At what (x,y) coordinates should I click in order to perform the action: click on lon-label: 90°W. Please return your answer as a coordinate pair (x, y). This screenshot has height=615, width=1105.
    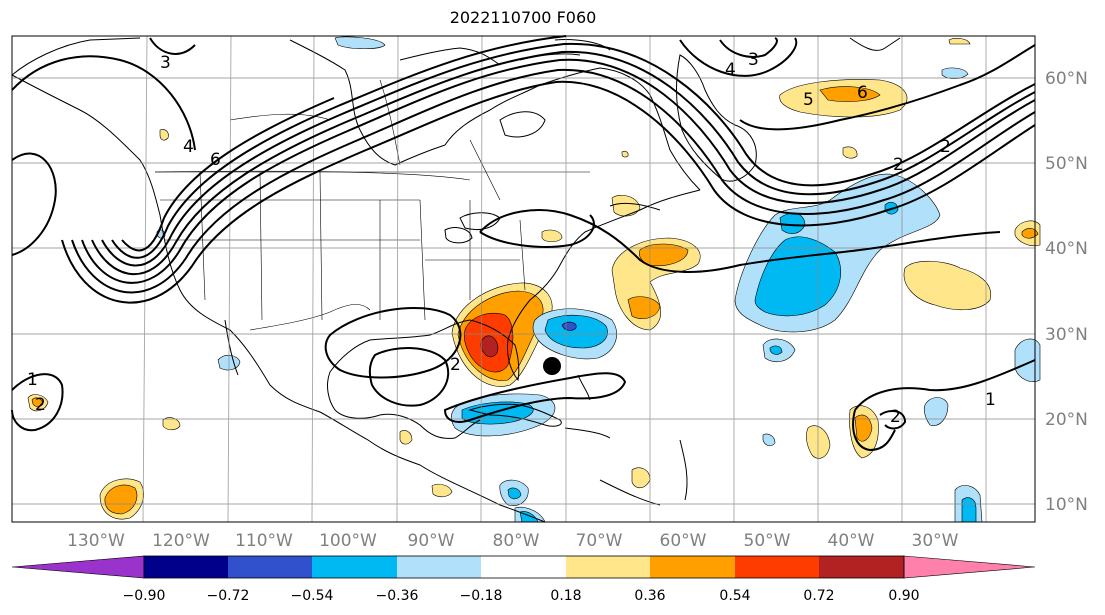
    Looking at the image, I should click on (431, 541).